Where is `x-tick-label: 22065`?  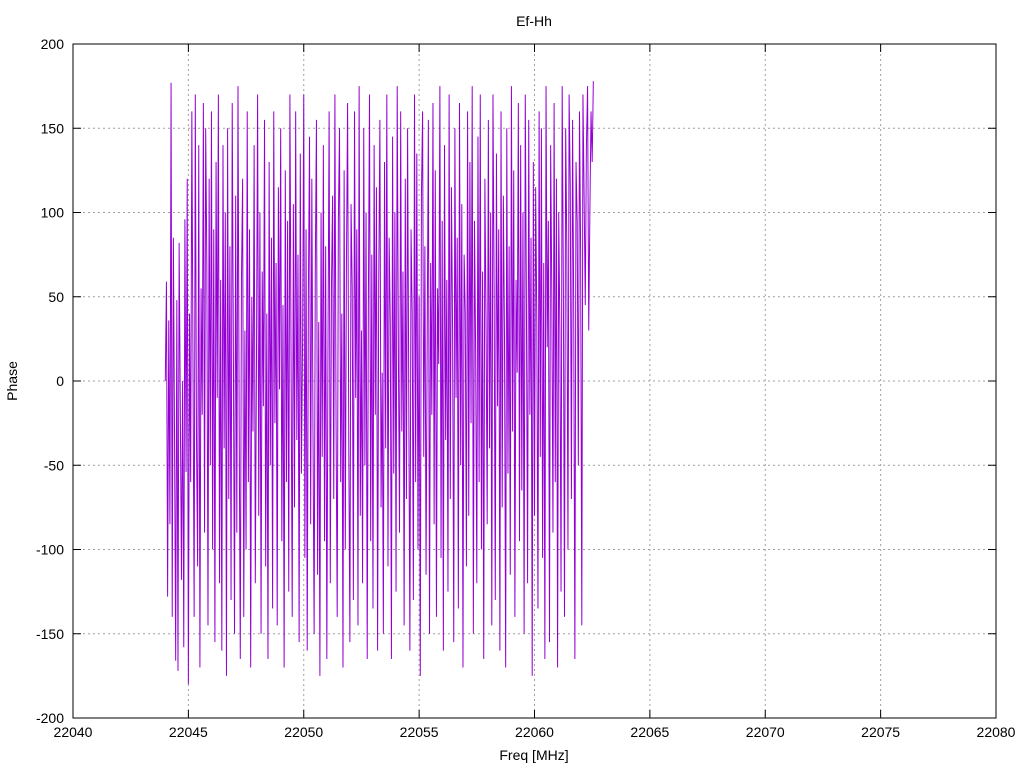 x-tick-label: 22065 is located at coordinates (649, 732).